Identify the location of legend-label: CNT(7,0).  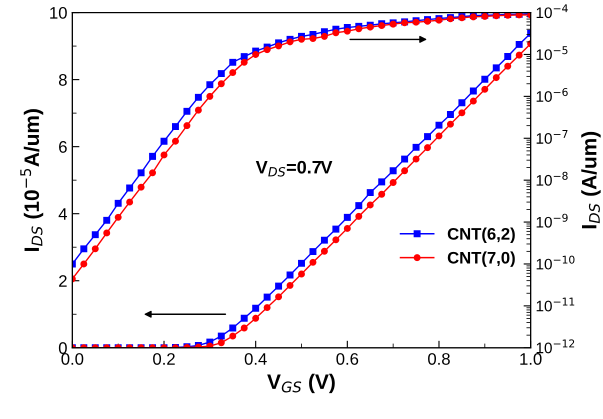
(481, 259).